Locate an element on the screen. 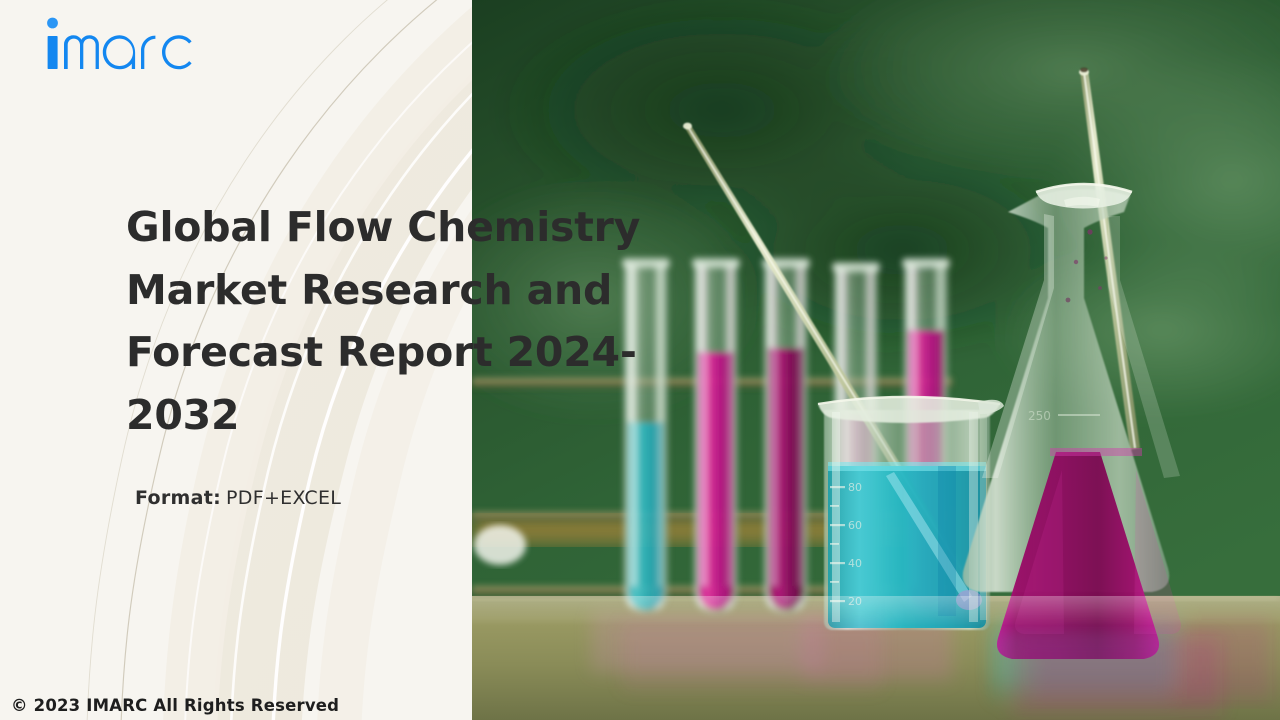 The width and height of the screenshot is (1280, 720). flask-label: 250 is located at coordinates (1064, 416).